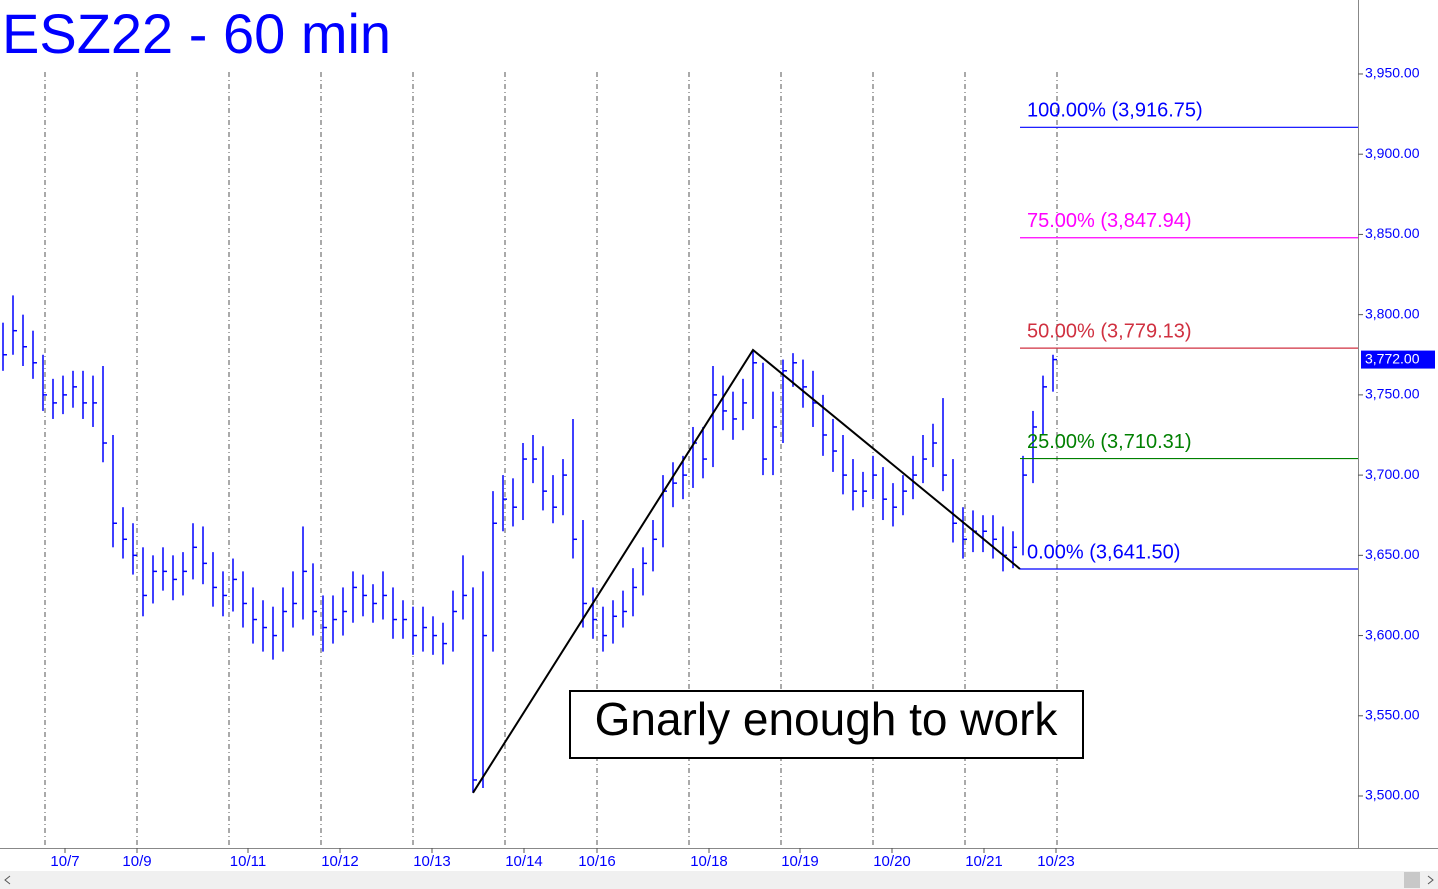 The width and height of the screenshot is (1438, 889). I want to click on fib-label: 75.00% (3,847.94), so click(1109, 221).